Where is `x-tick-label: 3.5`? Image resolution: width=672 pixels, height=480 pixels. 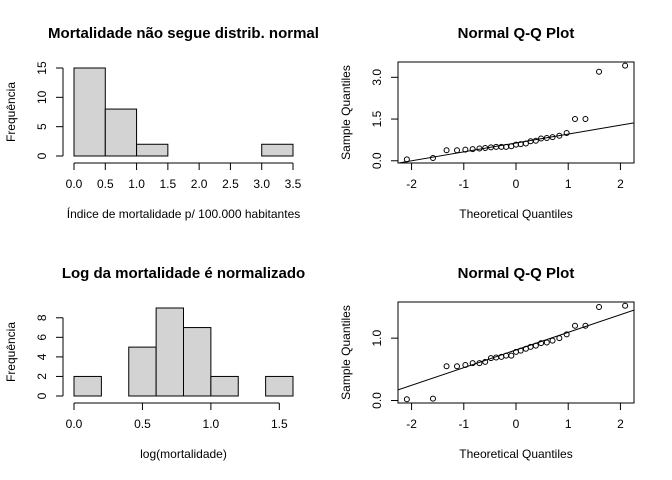 x-tick-label: 3.5 is located at coordinates (293, 184).